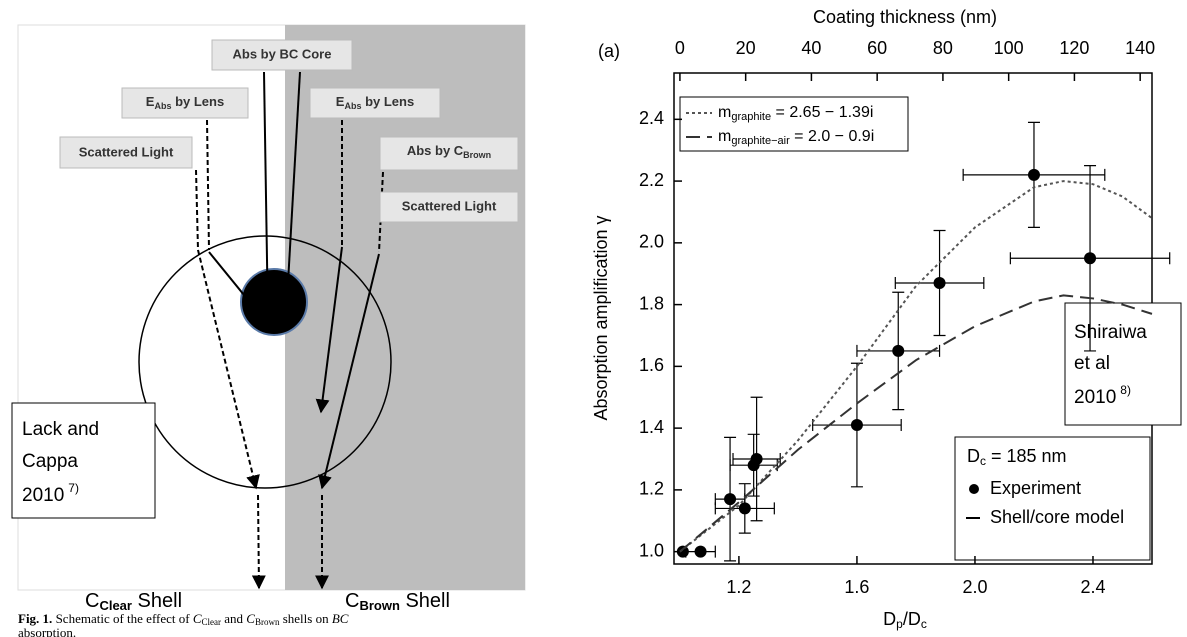 The width and height of the screenshot is (1187, 637). What do you see at coordinates (133, 601) in the screenshot?
I see `shell-label: CClear Shell` at bounding box center [133, 601].